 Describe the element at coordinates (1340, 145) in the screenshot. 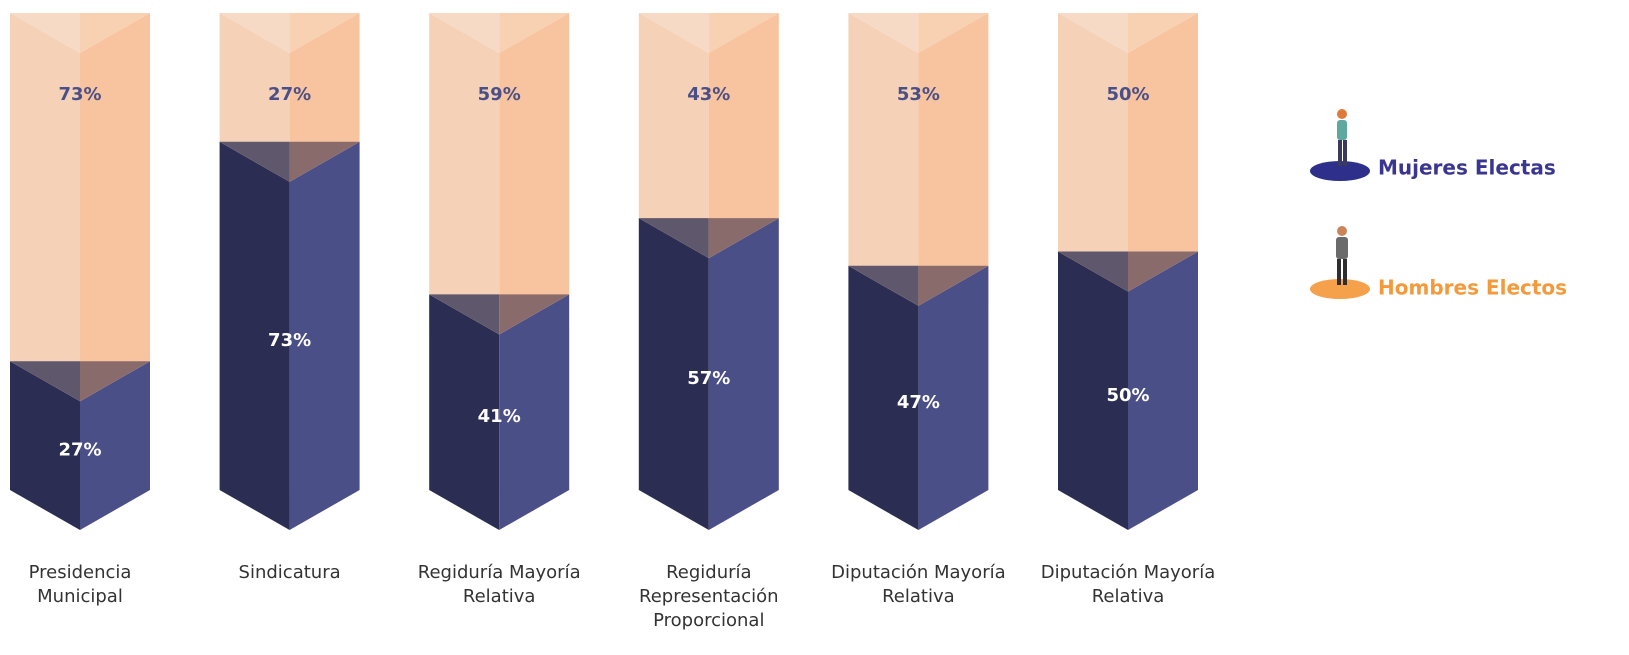

I see `legend-icon-women` at that location.